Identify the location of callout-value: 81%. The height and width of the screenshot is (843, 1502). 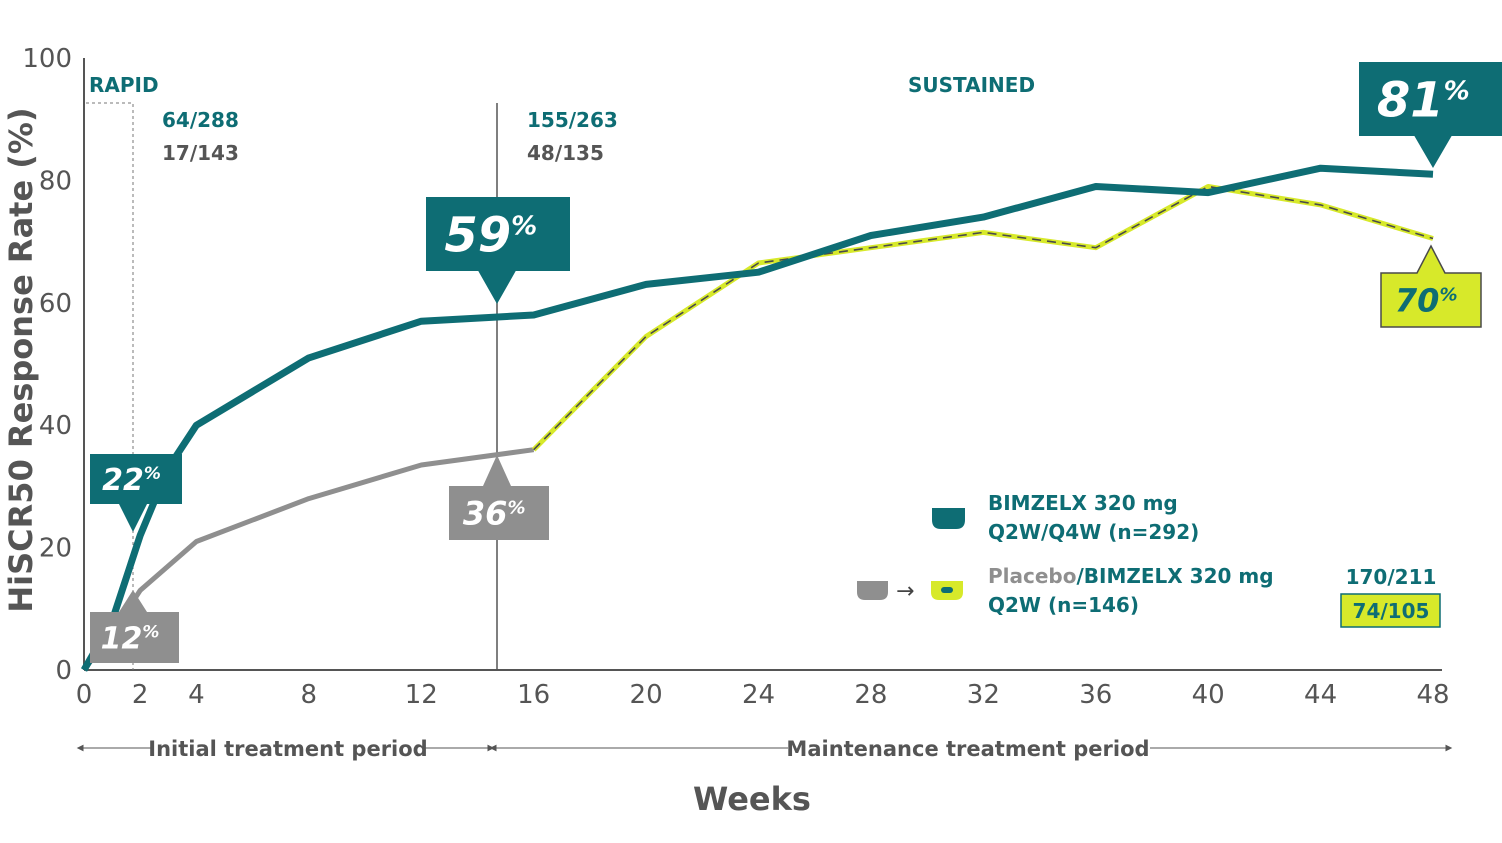
(1423, 100).